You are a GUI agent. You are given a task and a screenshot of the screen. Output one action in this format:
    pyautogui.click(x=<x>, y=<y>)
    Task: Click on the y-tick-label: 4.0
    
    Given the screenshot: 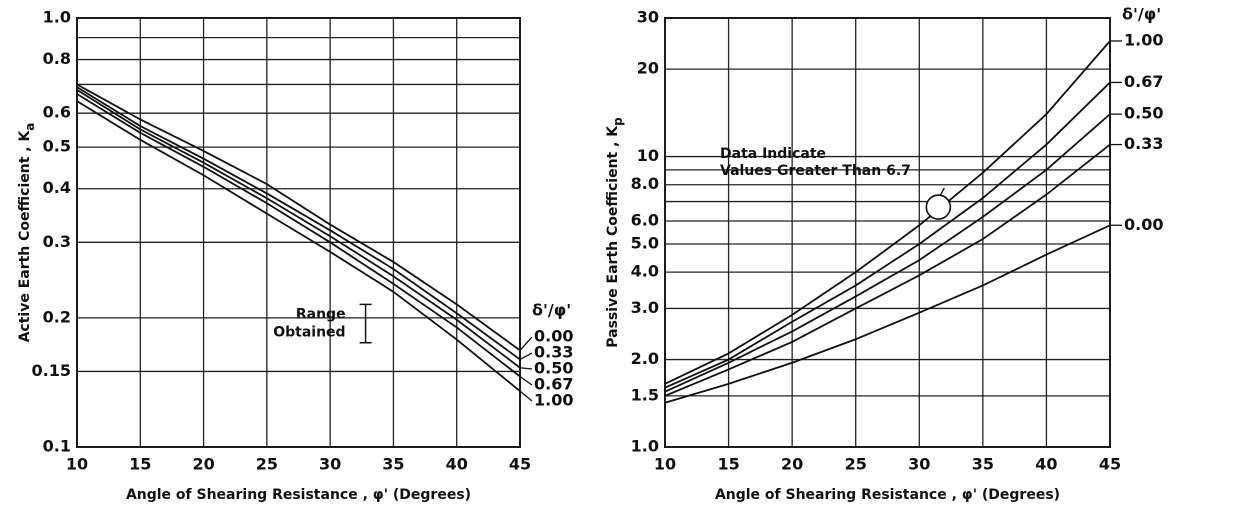 What is the action you would take?
    pyautogui.click(x=645, y=271)
    